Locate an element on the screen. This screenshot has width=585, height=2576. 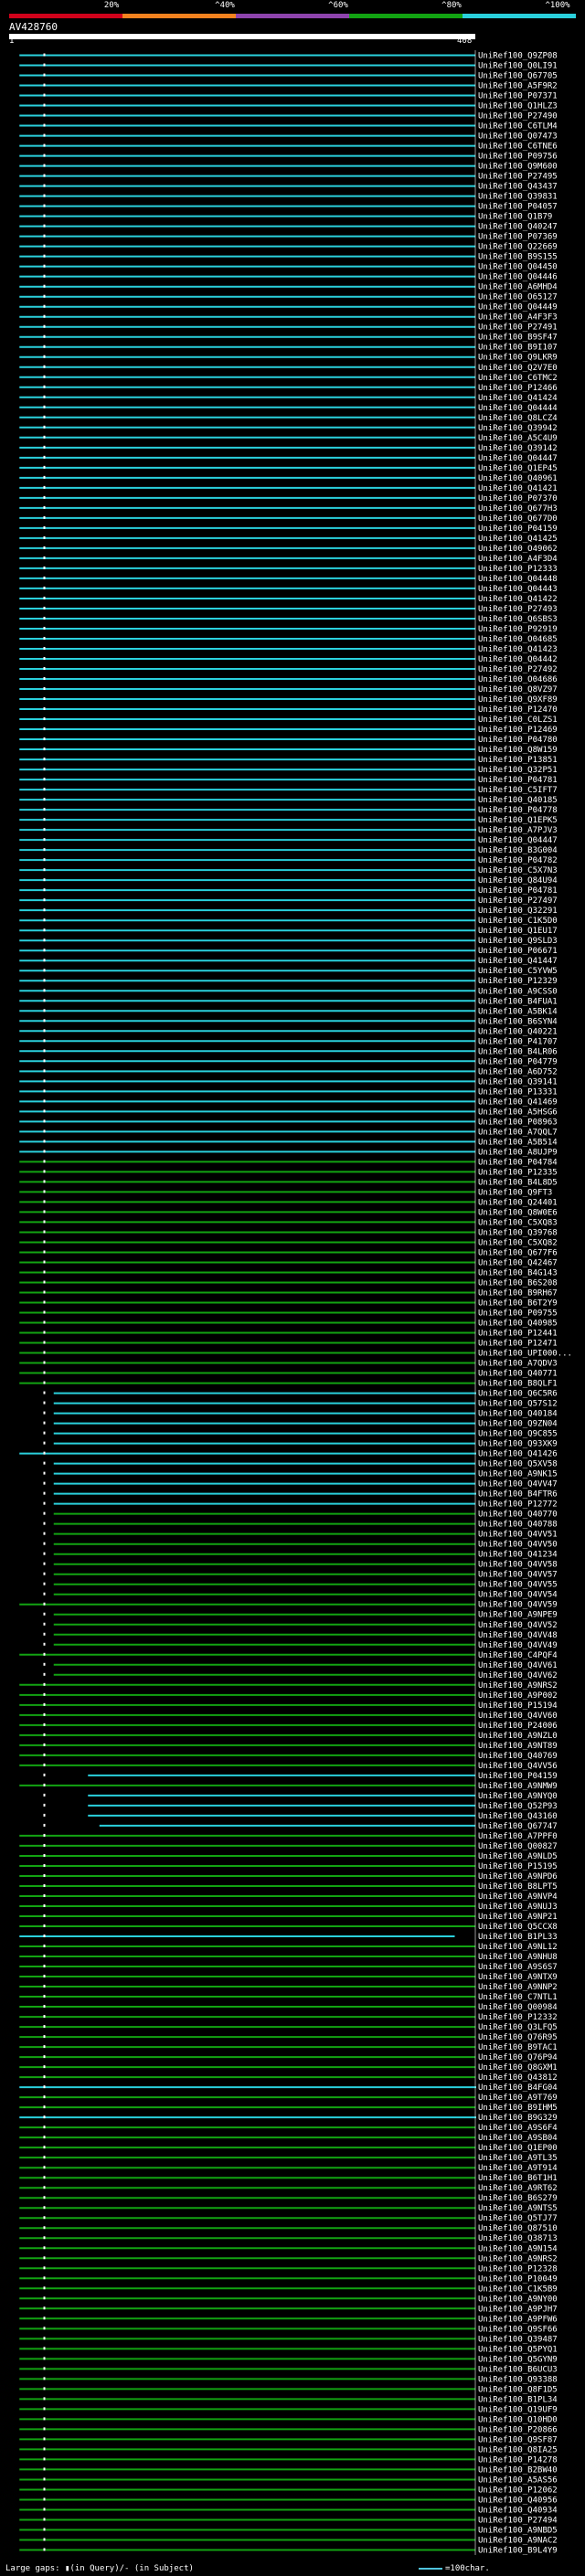
hit-label: UniRef100_Q6C5R6 is located at coordinates (518, 1394).